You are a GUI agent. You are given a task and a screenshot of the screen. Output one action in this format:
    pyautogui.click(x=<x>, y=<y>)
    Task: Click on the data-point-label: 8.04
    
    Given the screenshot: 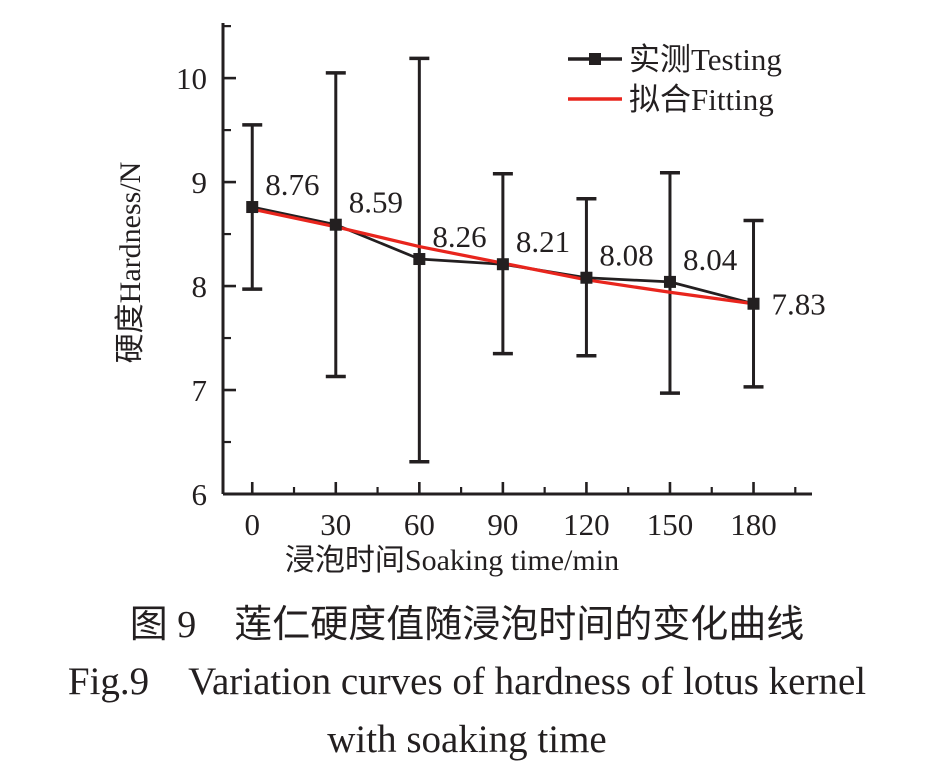 What is the action you would take?
    pyautogui.click(x=710, y=259)
    